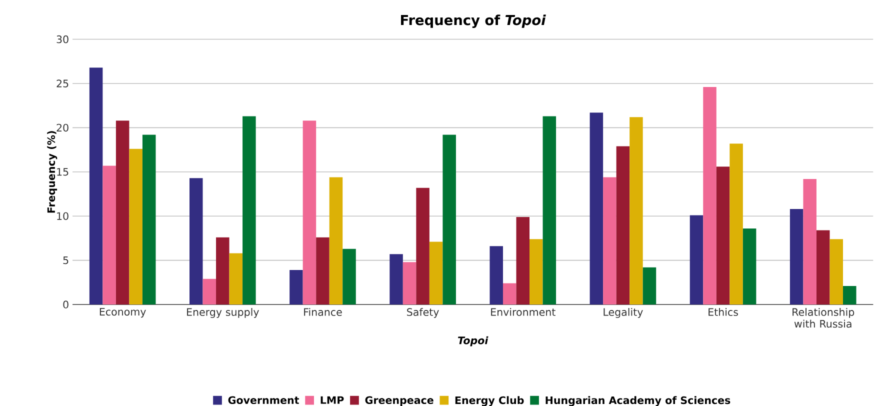 The width and height of the screenshot is (881, 406). What do you see at coordinates (65, 304) in the screenshot?
I see `y-tick-label: 0` at bounding box center [65, 304].